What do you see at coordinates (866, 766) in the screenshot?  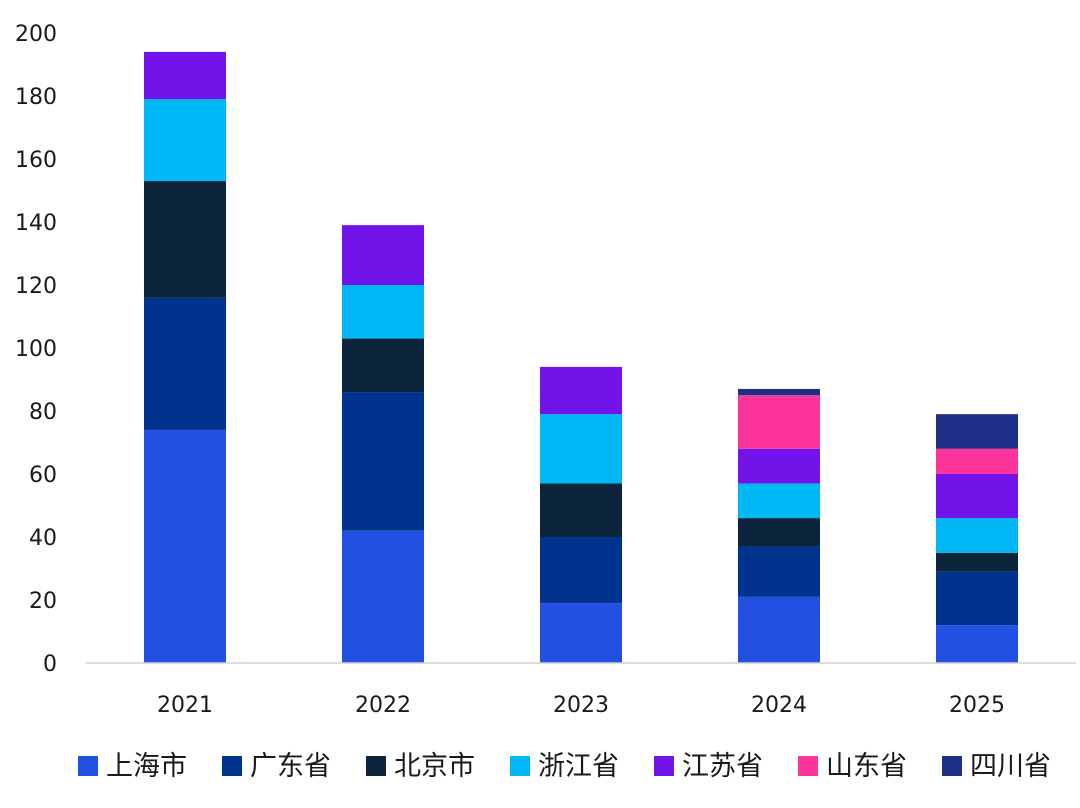 I see `legend-label: 山东省` at bounding box center [866, 766].